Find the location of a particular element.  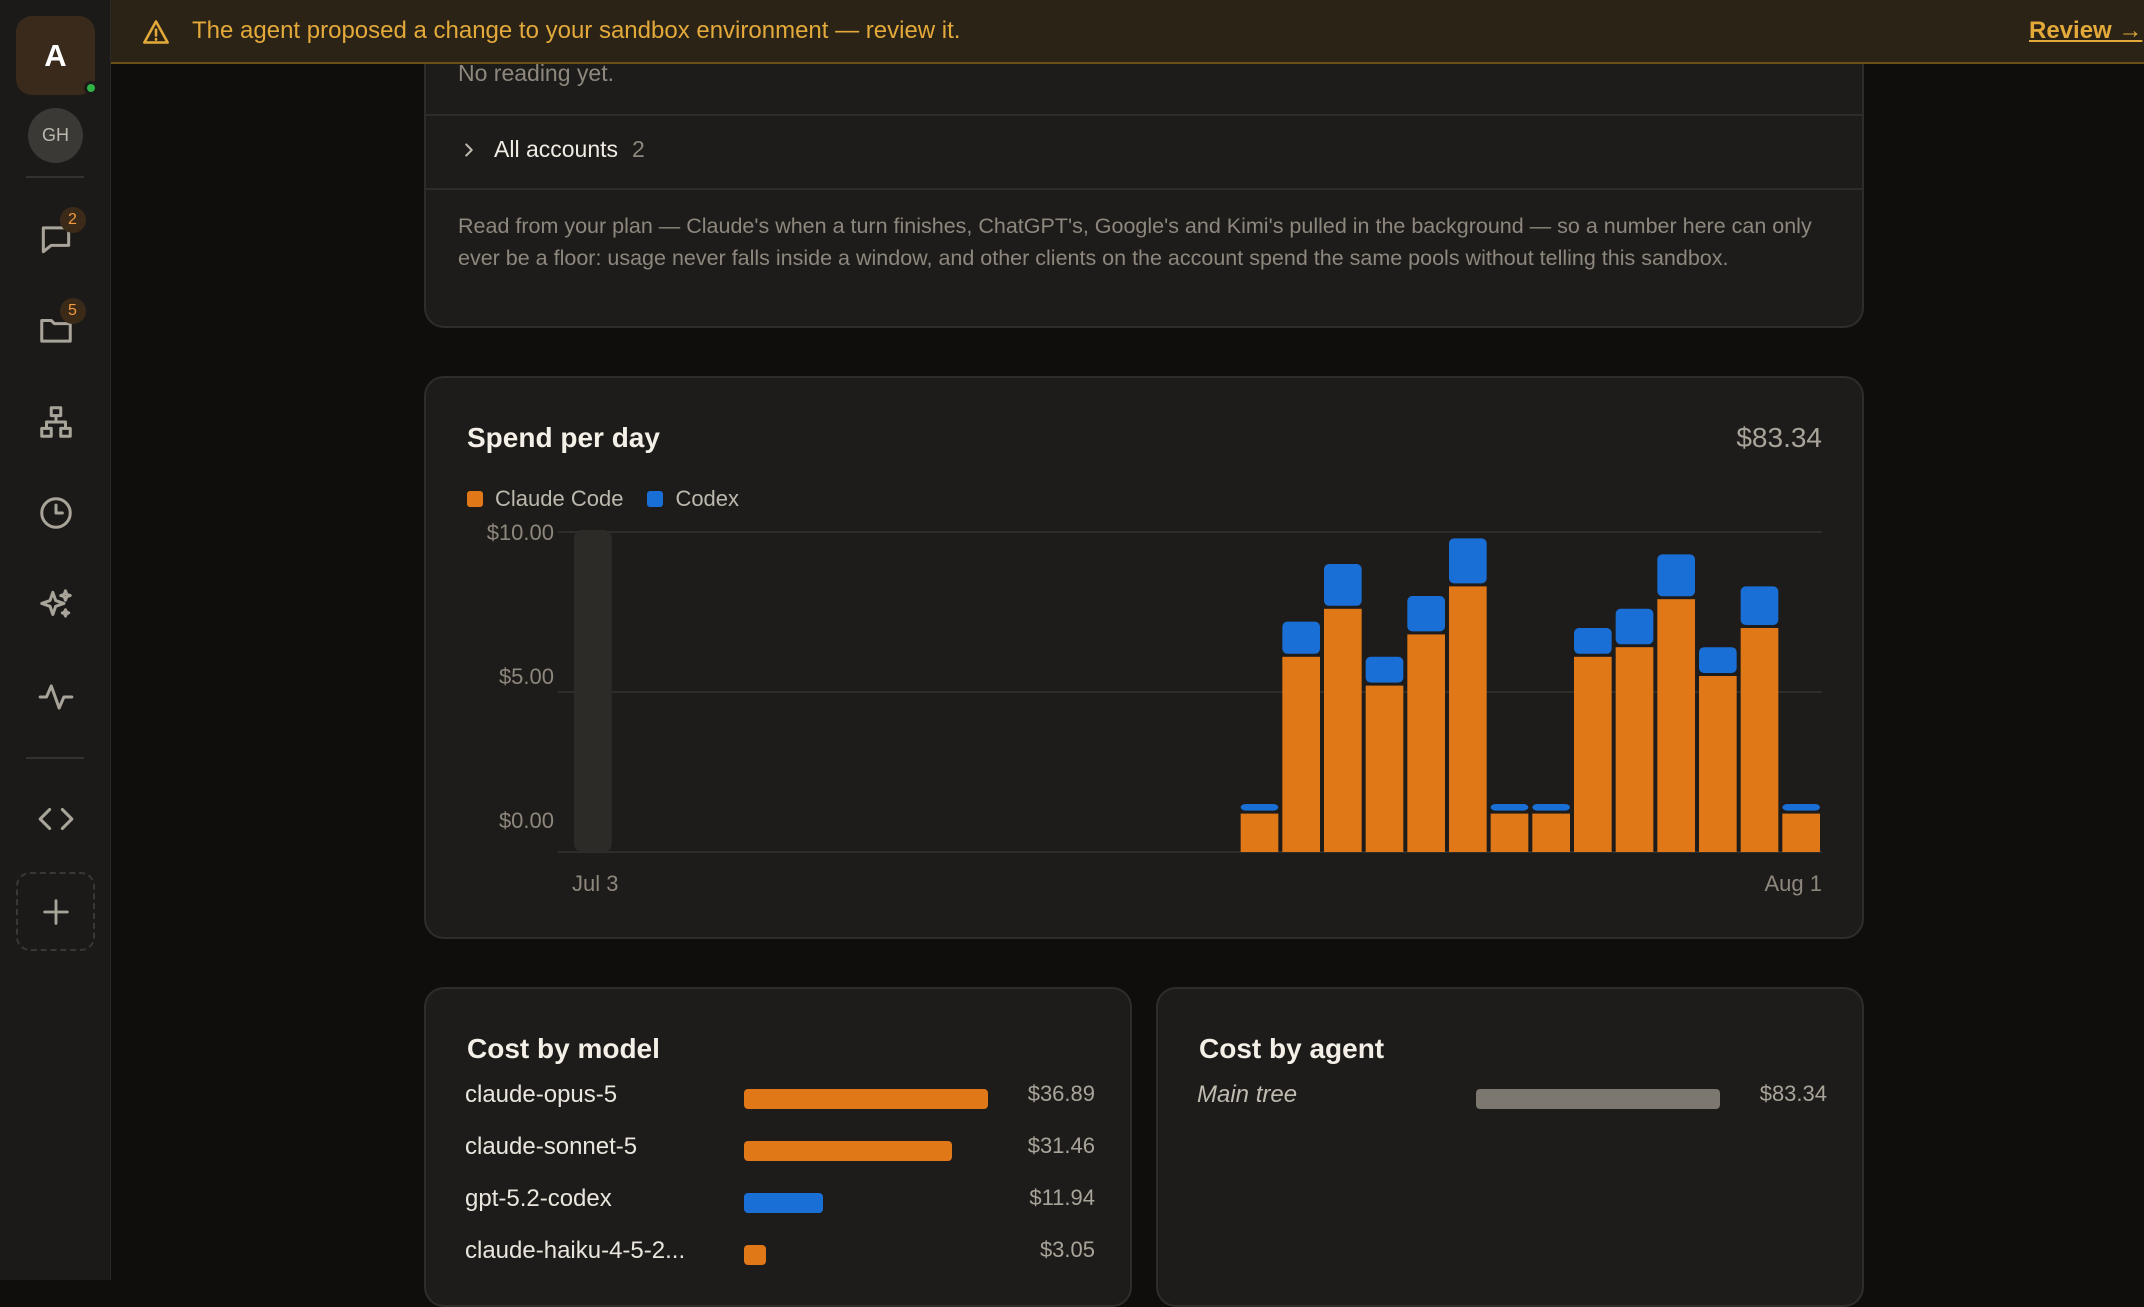

chat-nav-button: 2 is located at coordinates (56, 238).